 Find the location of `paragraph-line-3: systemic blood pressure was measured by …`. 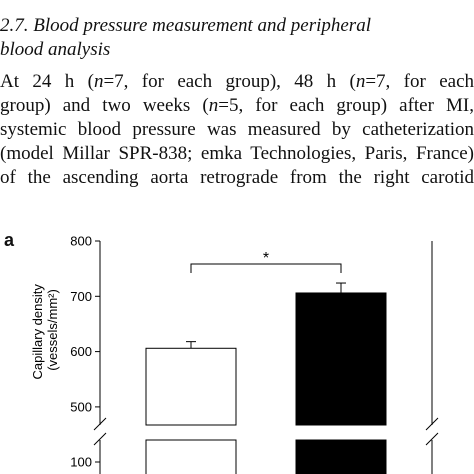

paragraph-line-3: systemic blood pressure was measured by … is located at coordinates (237, 129).